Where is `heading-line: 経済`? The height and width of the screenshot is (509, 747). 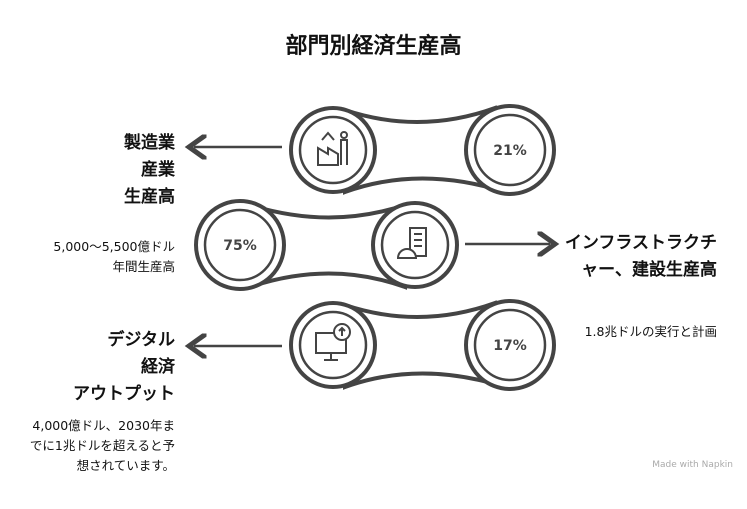
heading-line: 経済 is located at coordinates (158, 367).